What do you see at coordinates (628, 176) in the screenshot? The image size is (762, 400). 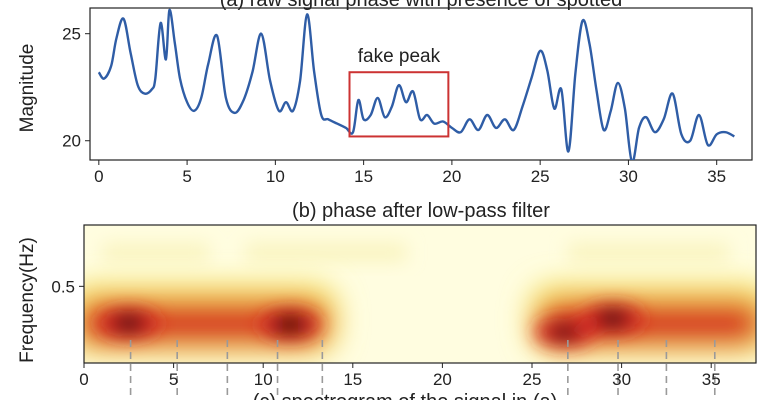 I see `panel-a-xtick-label: 30` at bounding box center [628, 176].